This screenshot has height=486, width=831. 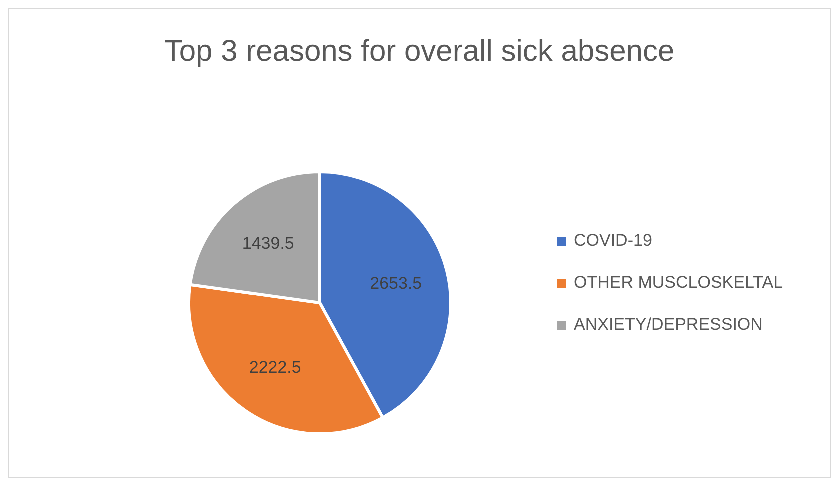 I want to click on data-label: 2222.5, so click(x=275, y=368).